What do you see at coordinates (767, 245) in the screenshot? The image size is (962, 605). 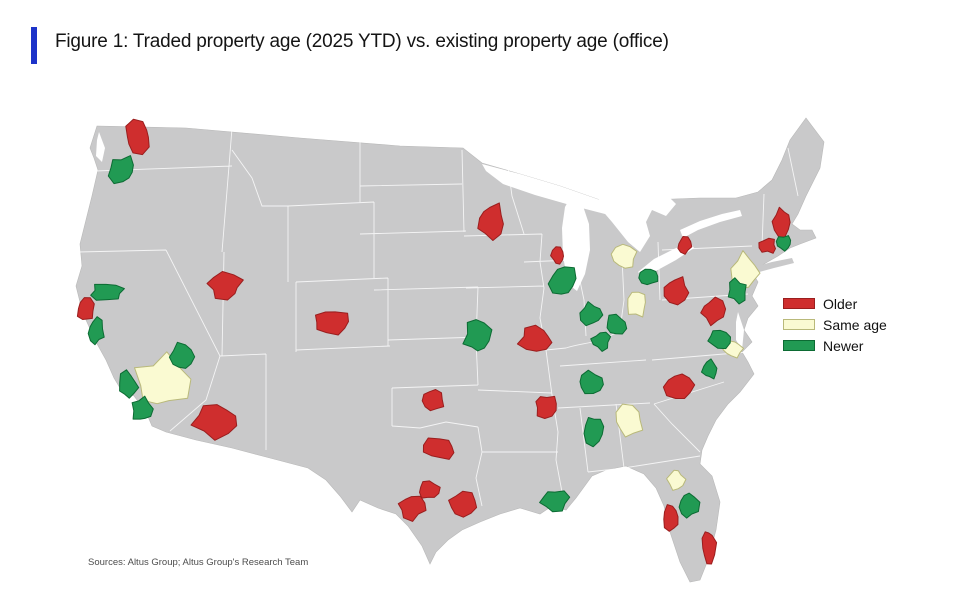 I see `market-hartford` at bounding box center [767, 245].